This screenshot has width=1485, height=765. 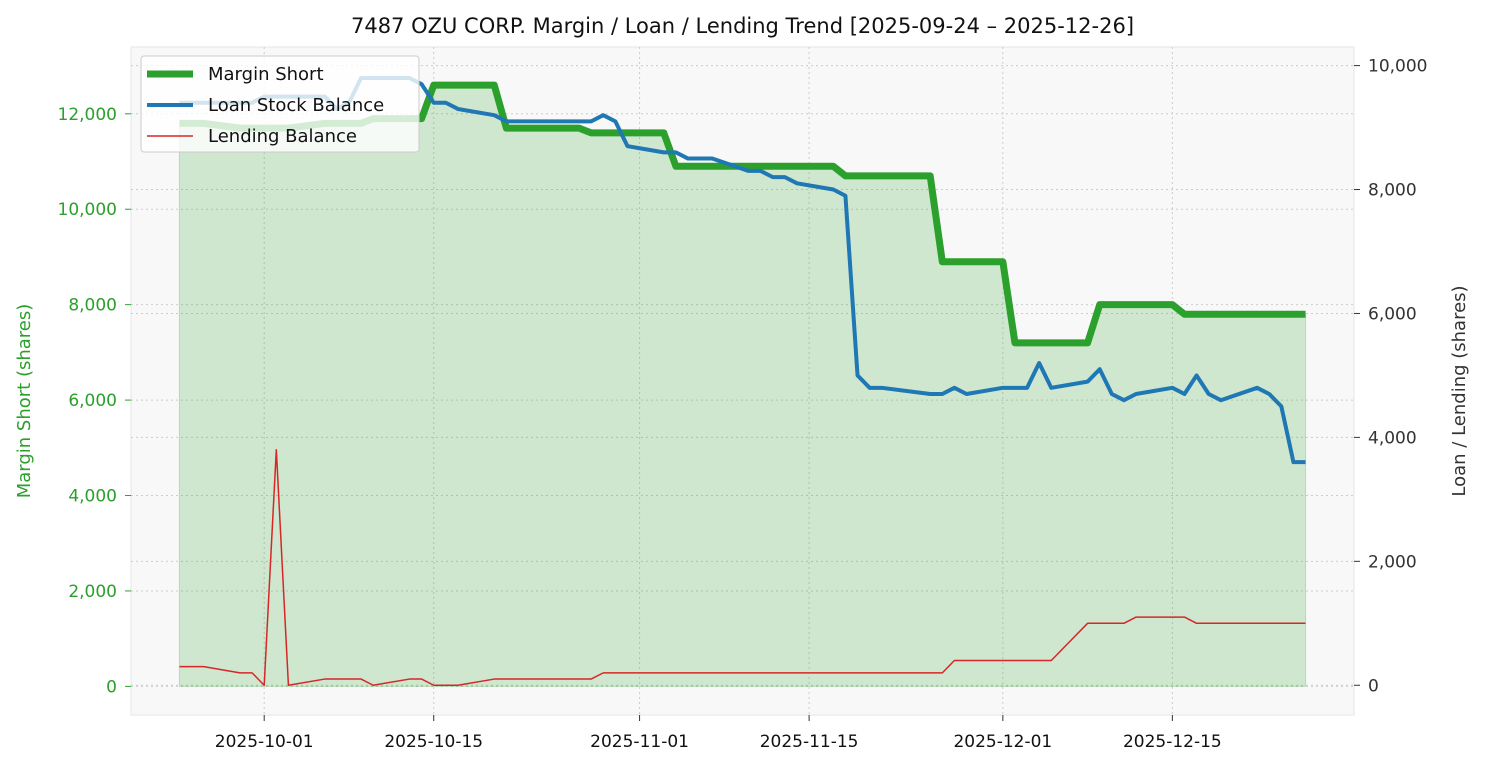 I want to click on y-right-tick-label: 8,000, so click(x=1392, y=191).